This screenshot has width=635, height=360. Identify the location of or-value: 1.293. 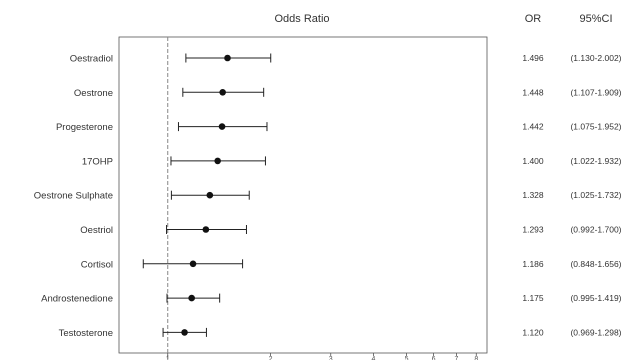
(533, 230).